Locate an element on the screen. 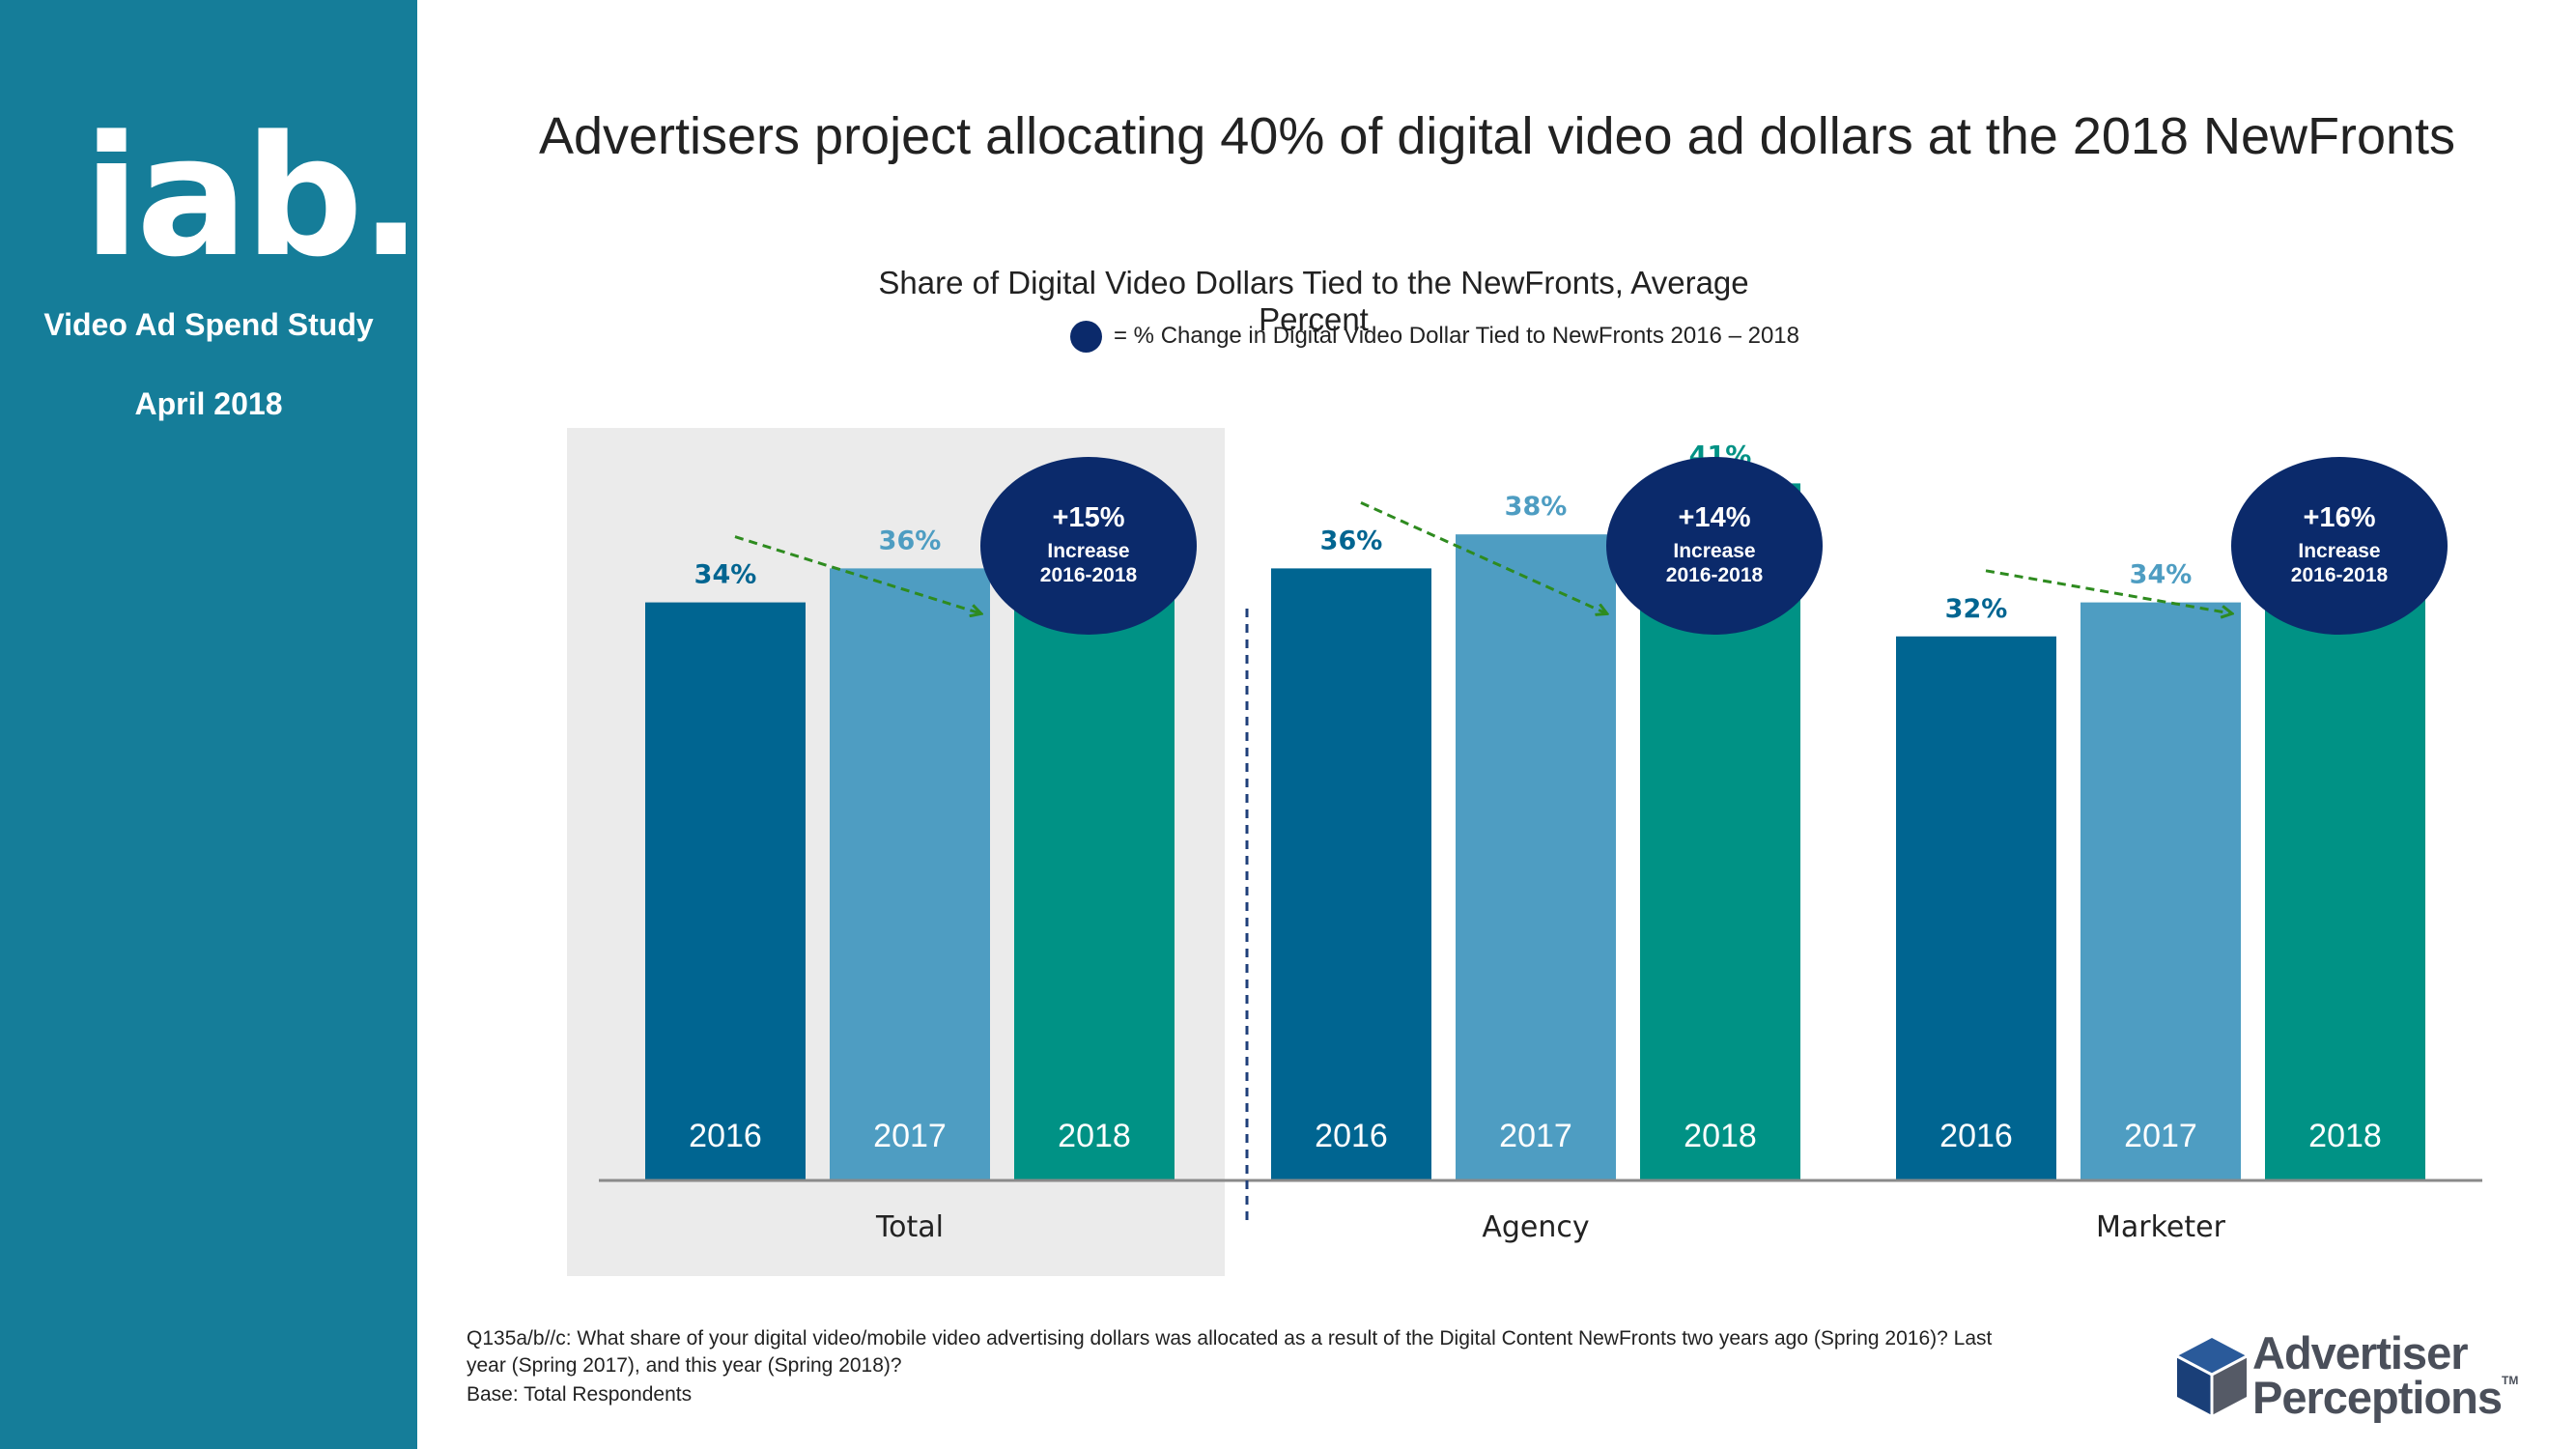 This screenshot has width=2576, height=1449. brand-tm: TM is located at coordinates (2510, 1381).